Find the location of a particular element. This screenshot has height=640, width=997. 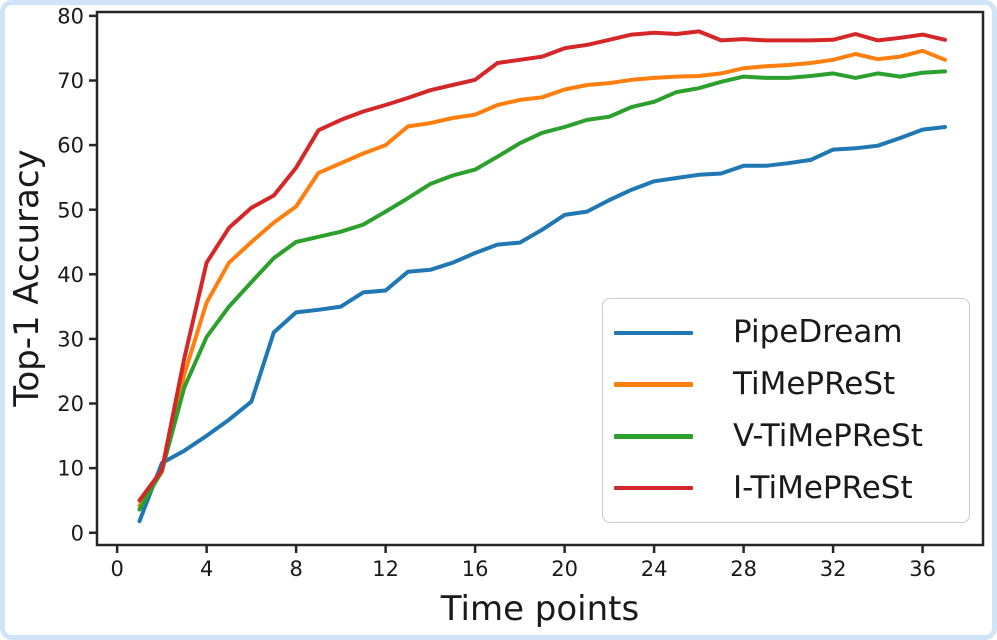

x-tick-label: 24 is located at coordinates (654, 569).